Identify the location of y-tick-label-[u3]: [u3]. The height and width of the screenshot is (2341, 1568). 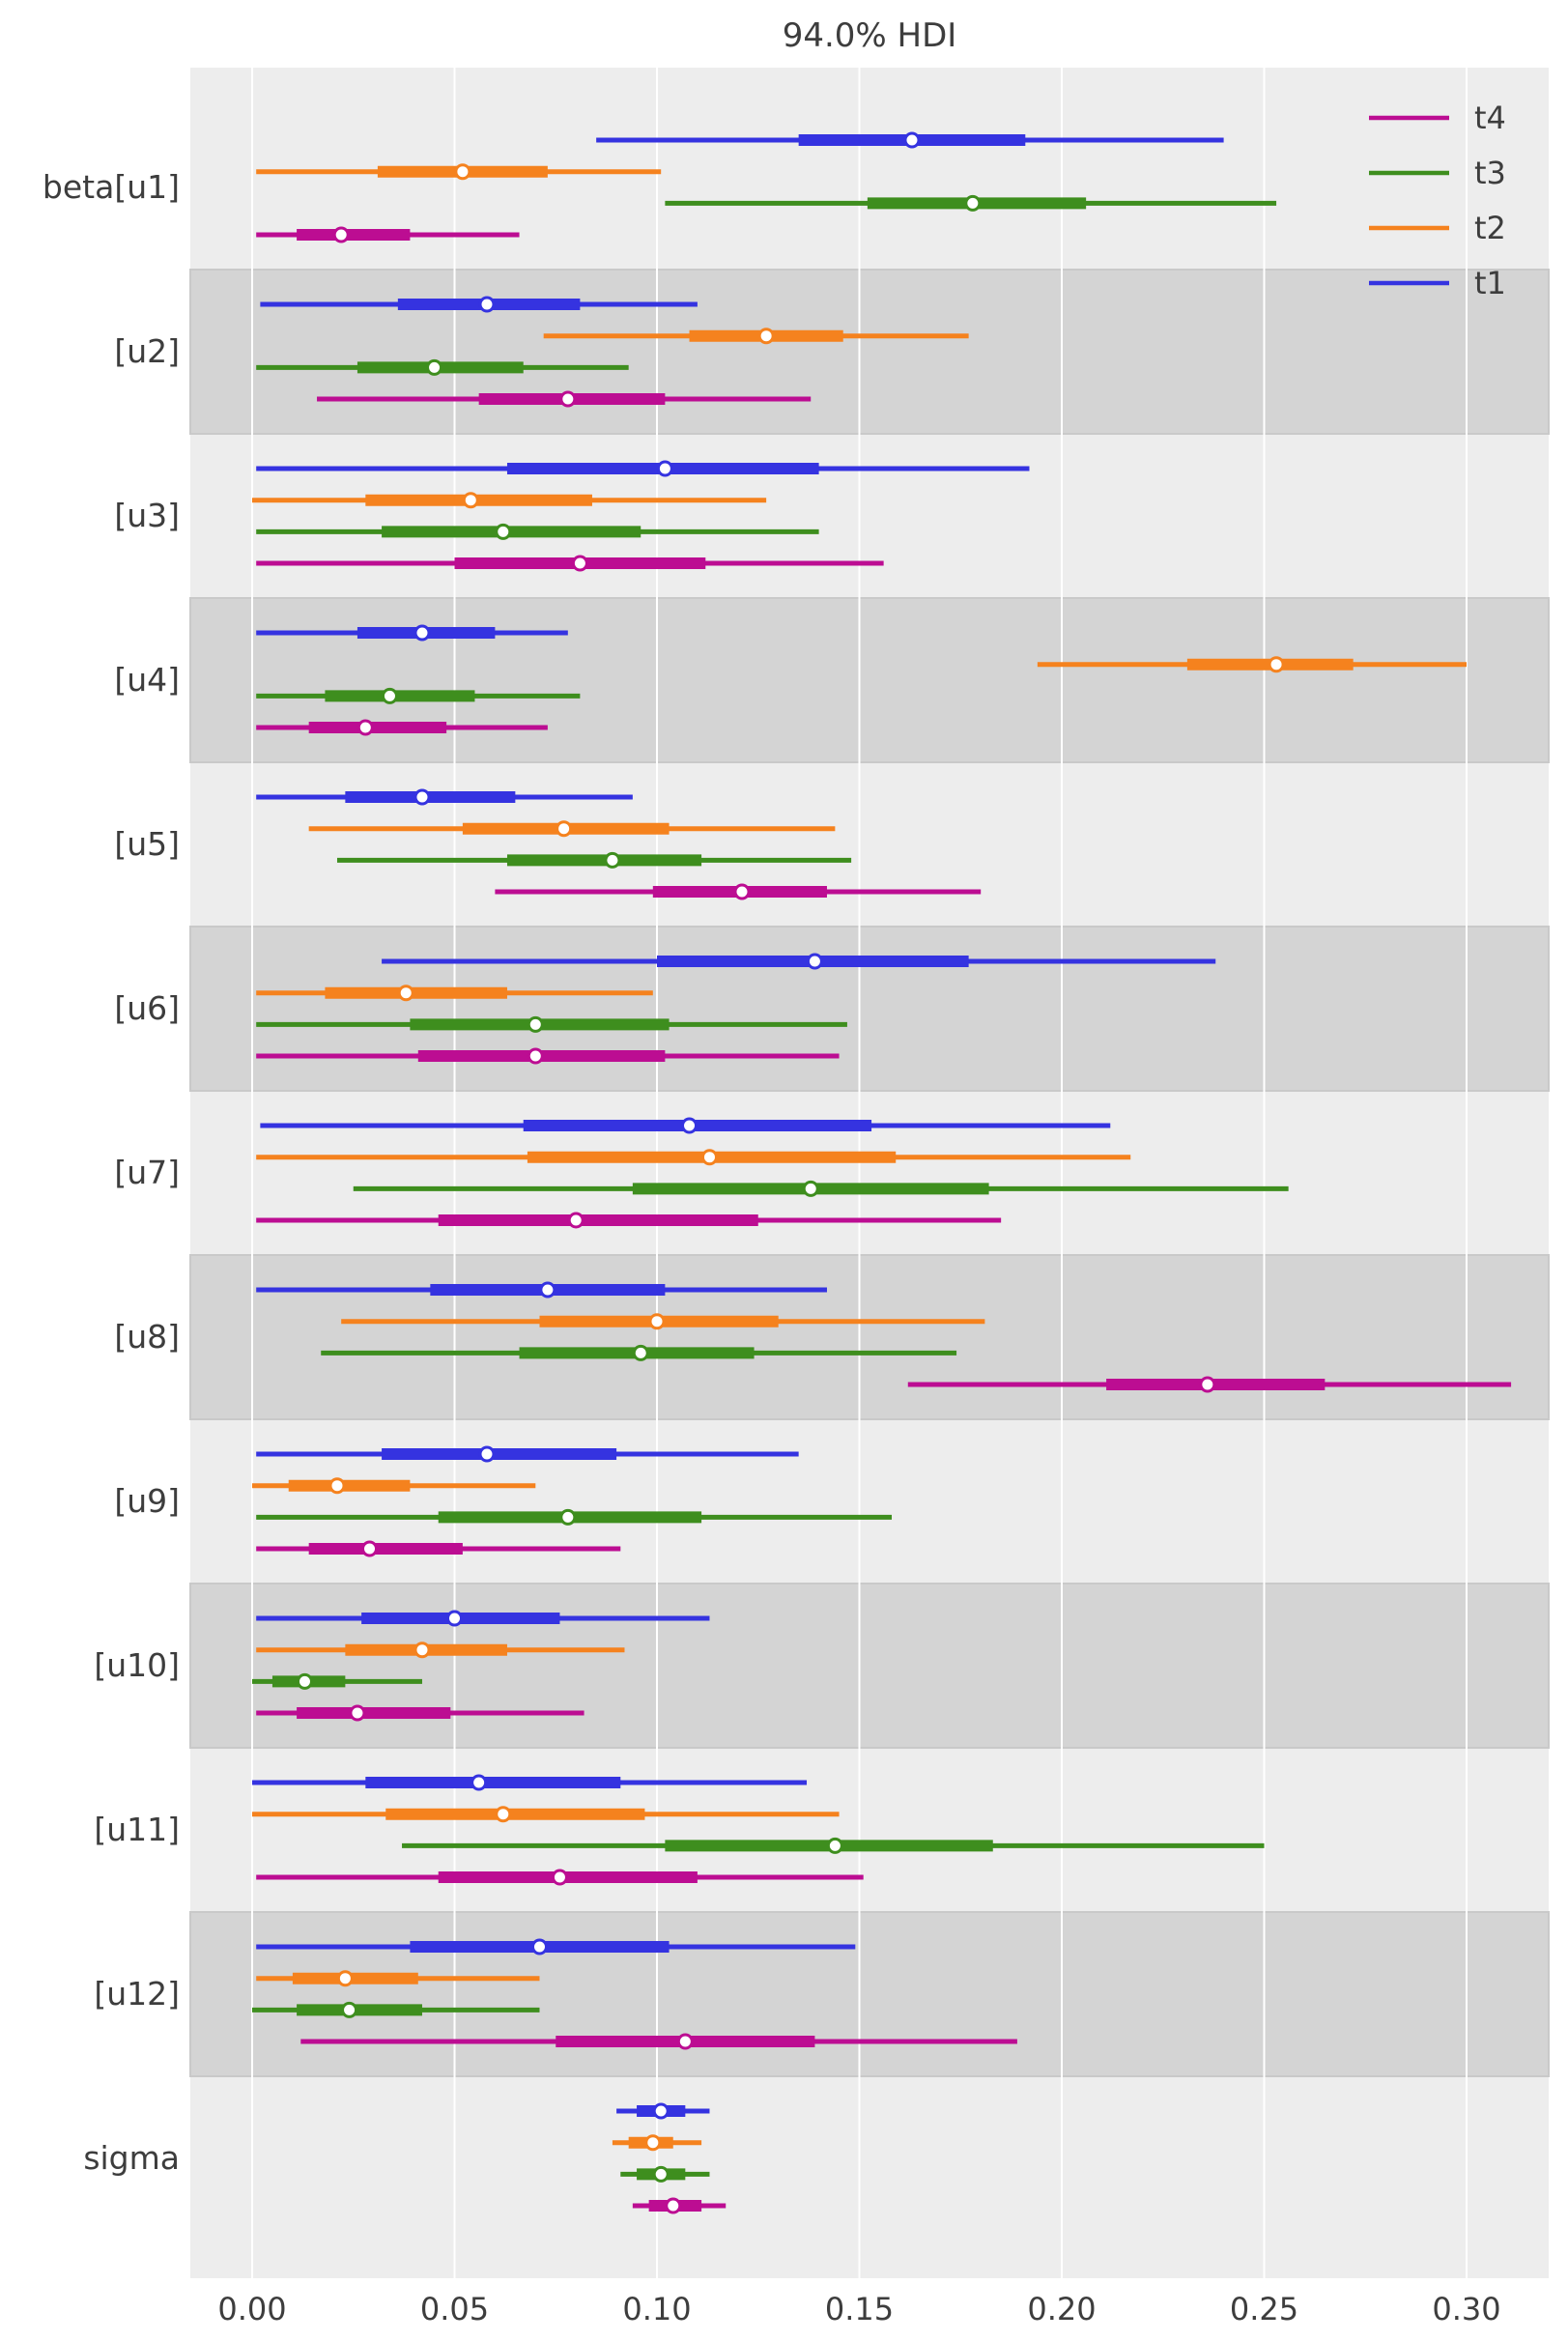
(147, 515).